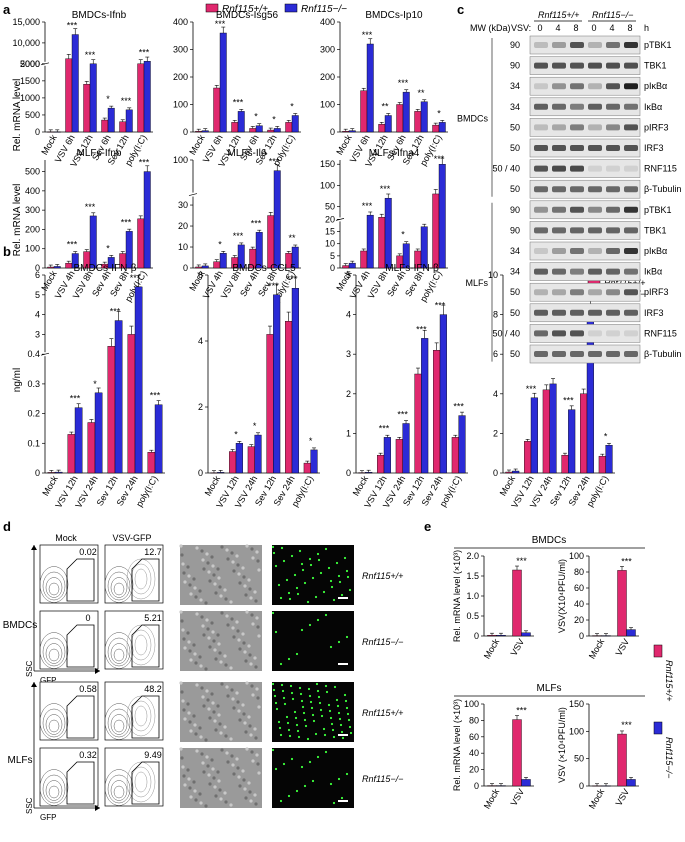  Describe the element at coordinates (7, 526) in the screenshot. I see `panel-label-d: d` at that location.